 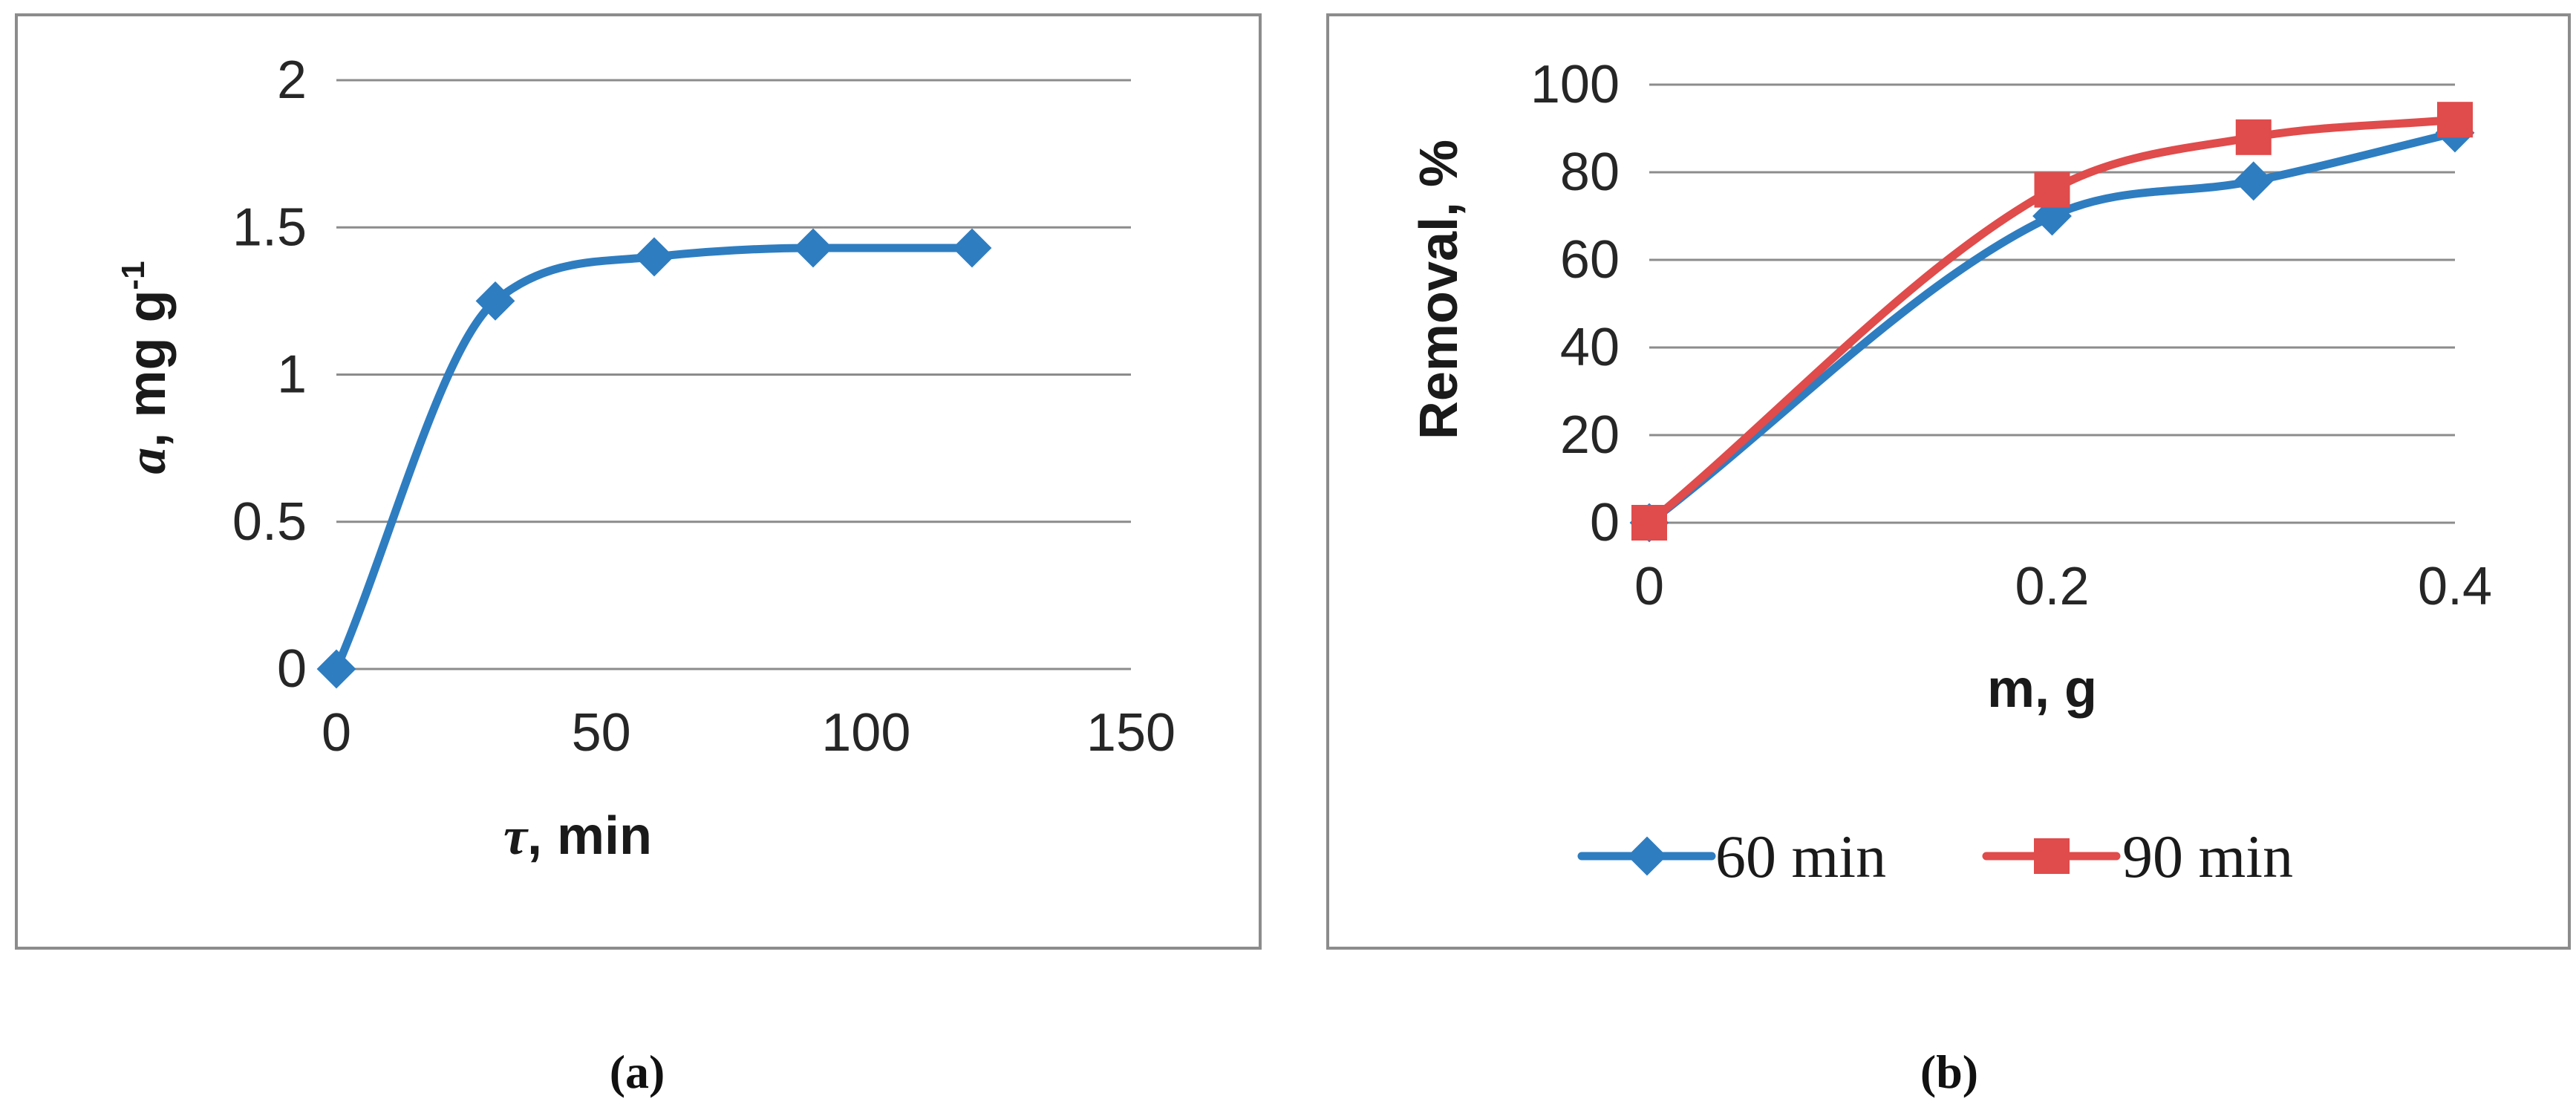 I want to click on b-y-tick-label: 20, so click(x=1590, y=435).